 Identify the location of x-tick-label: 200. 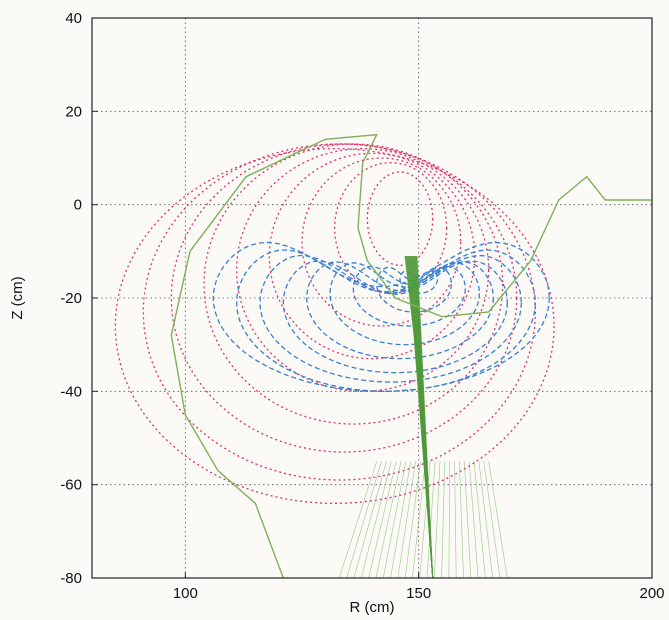
(651, 593).